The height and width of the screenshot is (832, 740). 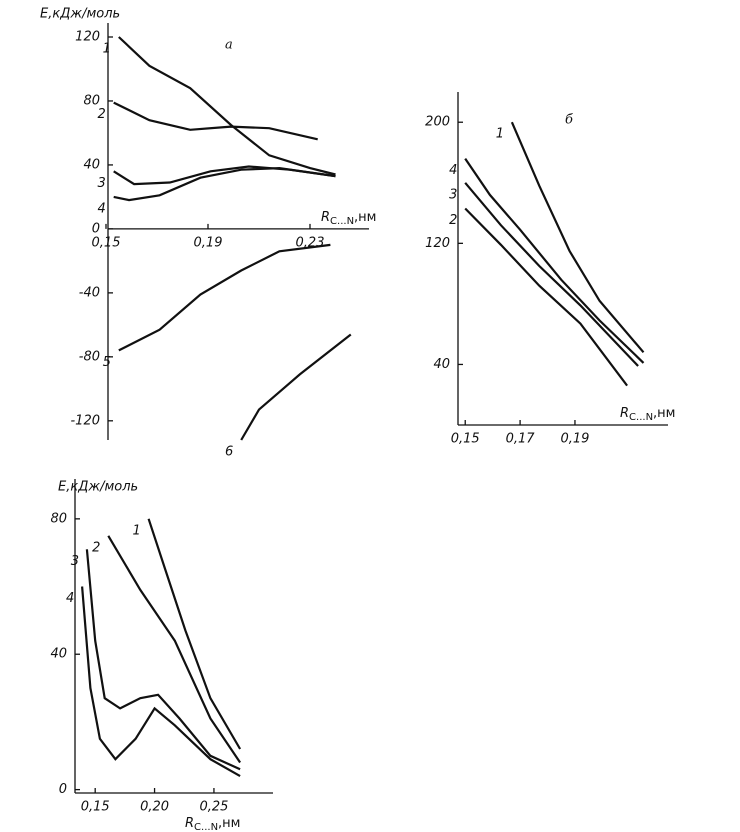 What do you see at coordinates (569, 120) in the screenshot?
I see `panel-title: б` at bounding box center [569, 120].